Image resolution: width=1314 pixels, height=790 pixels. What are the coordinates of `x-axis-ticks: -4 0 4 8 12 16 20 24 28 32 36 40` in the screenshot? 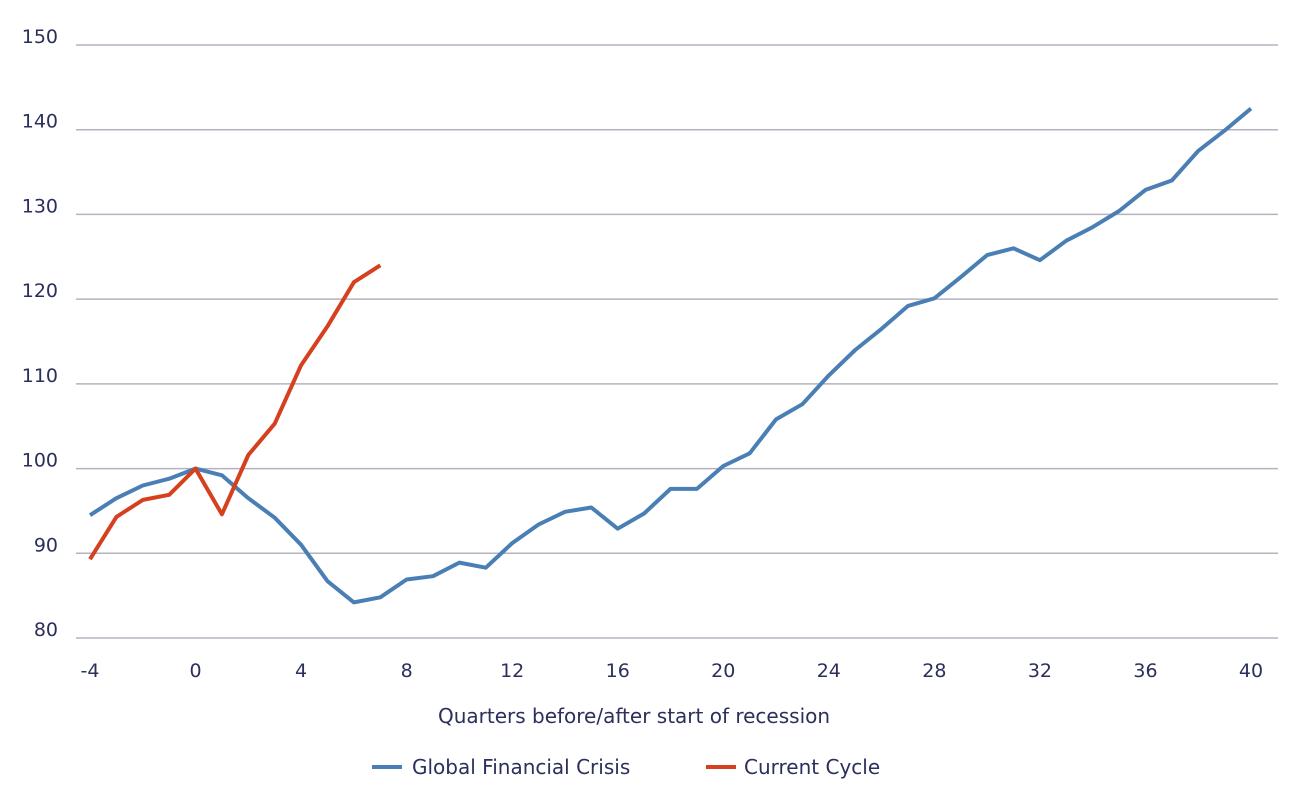 It's located at (672, 671).